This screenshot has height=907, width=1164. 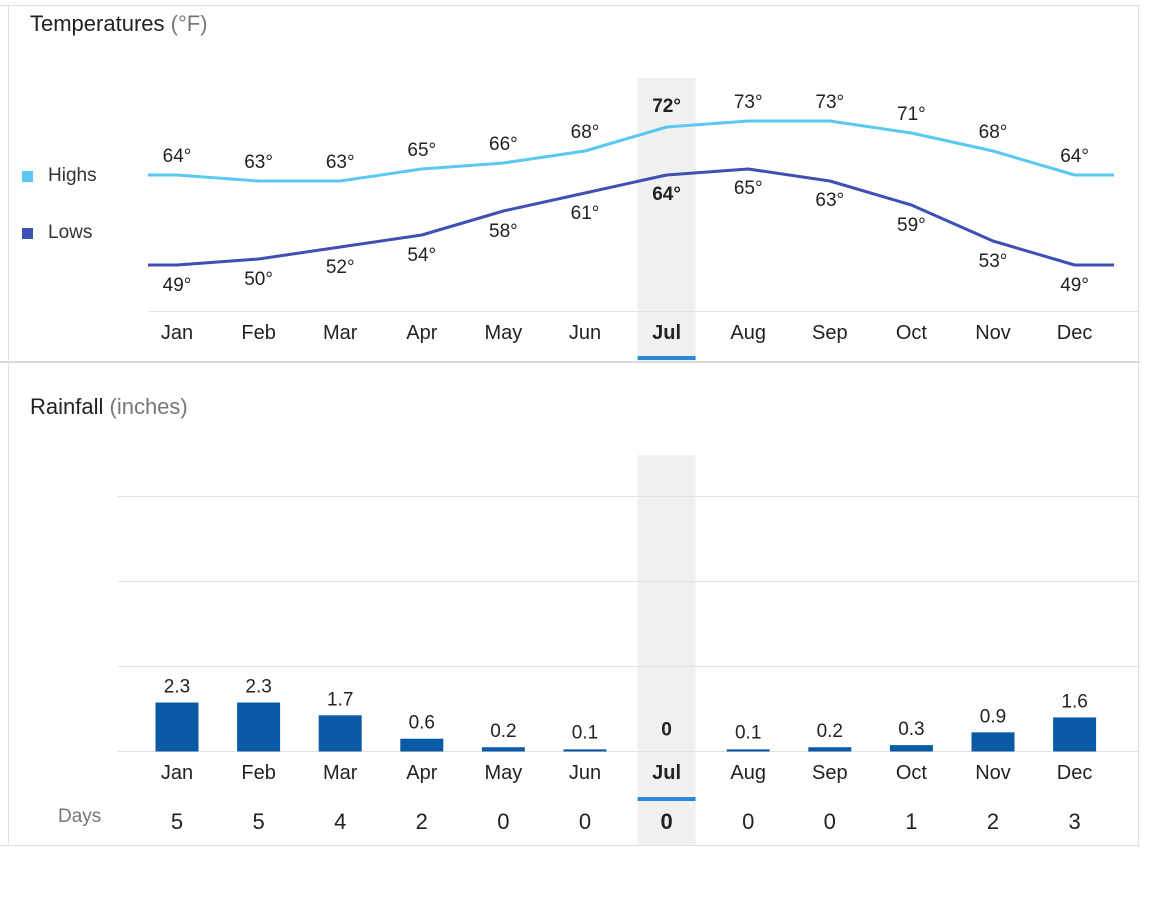 What do you see at coordinates (189, 23) in the screenshot?
I see `temperatures-unit: (°F)` at bounding box center [189, 23].